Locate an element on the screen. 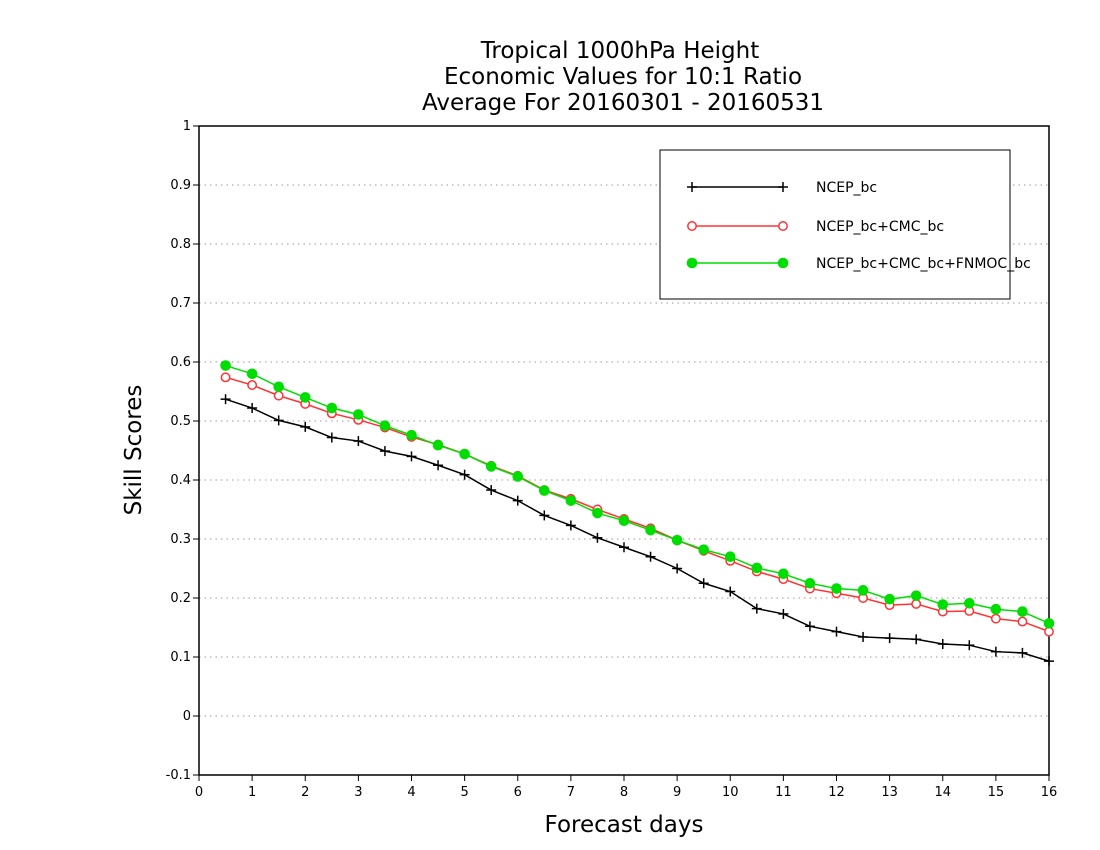 This screenshot has width=1100, height=850. y-tick-label: 0.7 is located at coordinates (180, 303).